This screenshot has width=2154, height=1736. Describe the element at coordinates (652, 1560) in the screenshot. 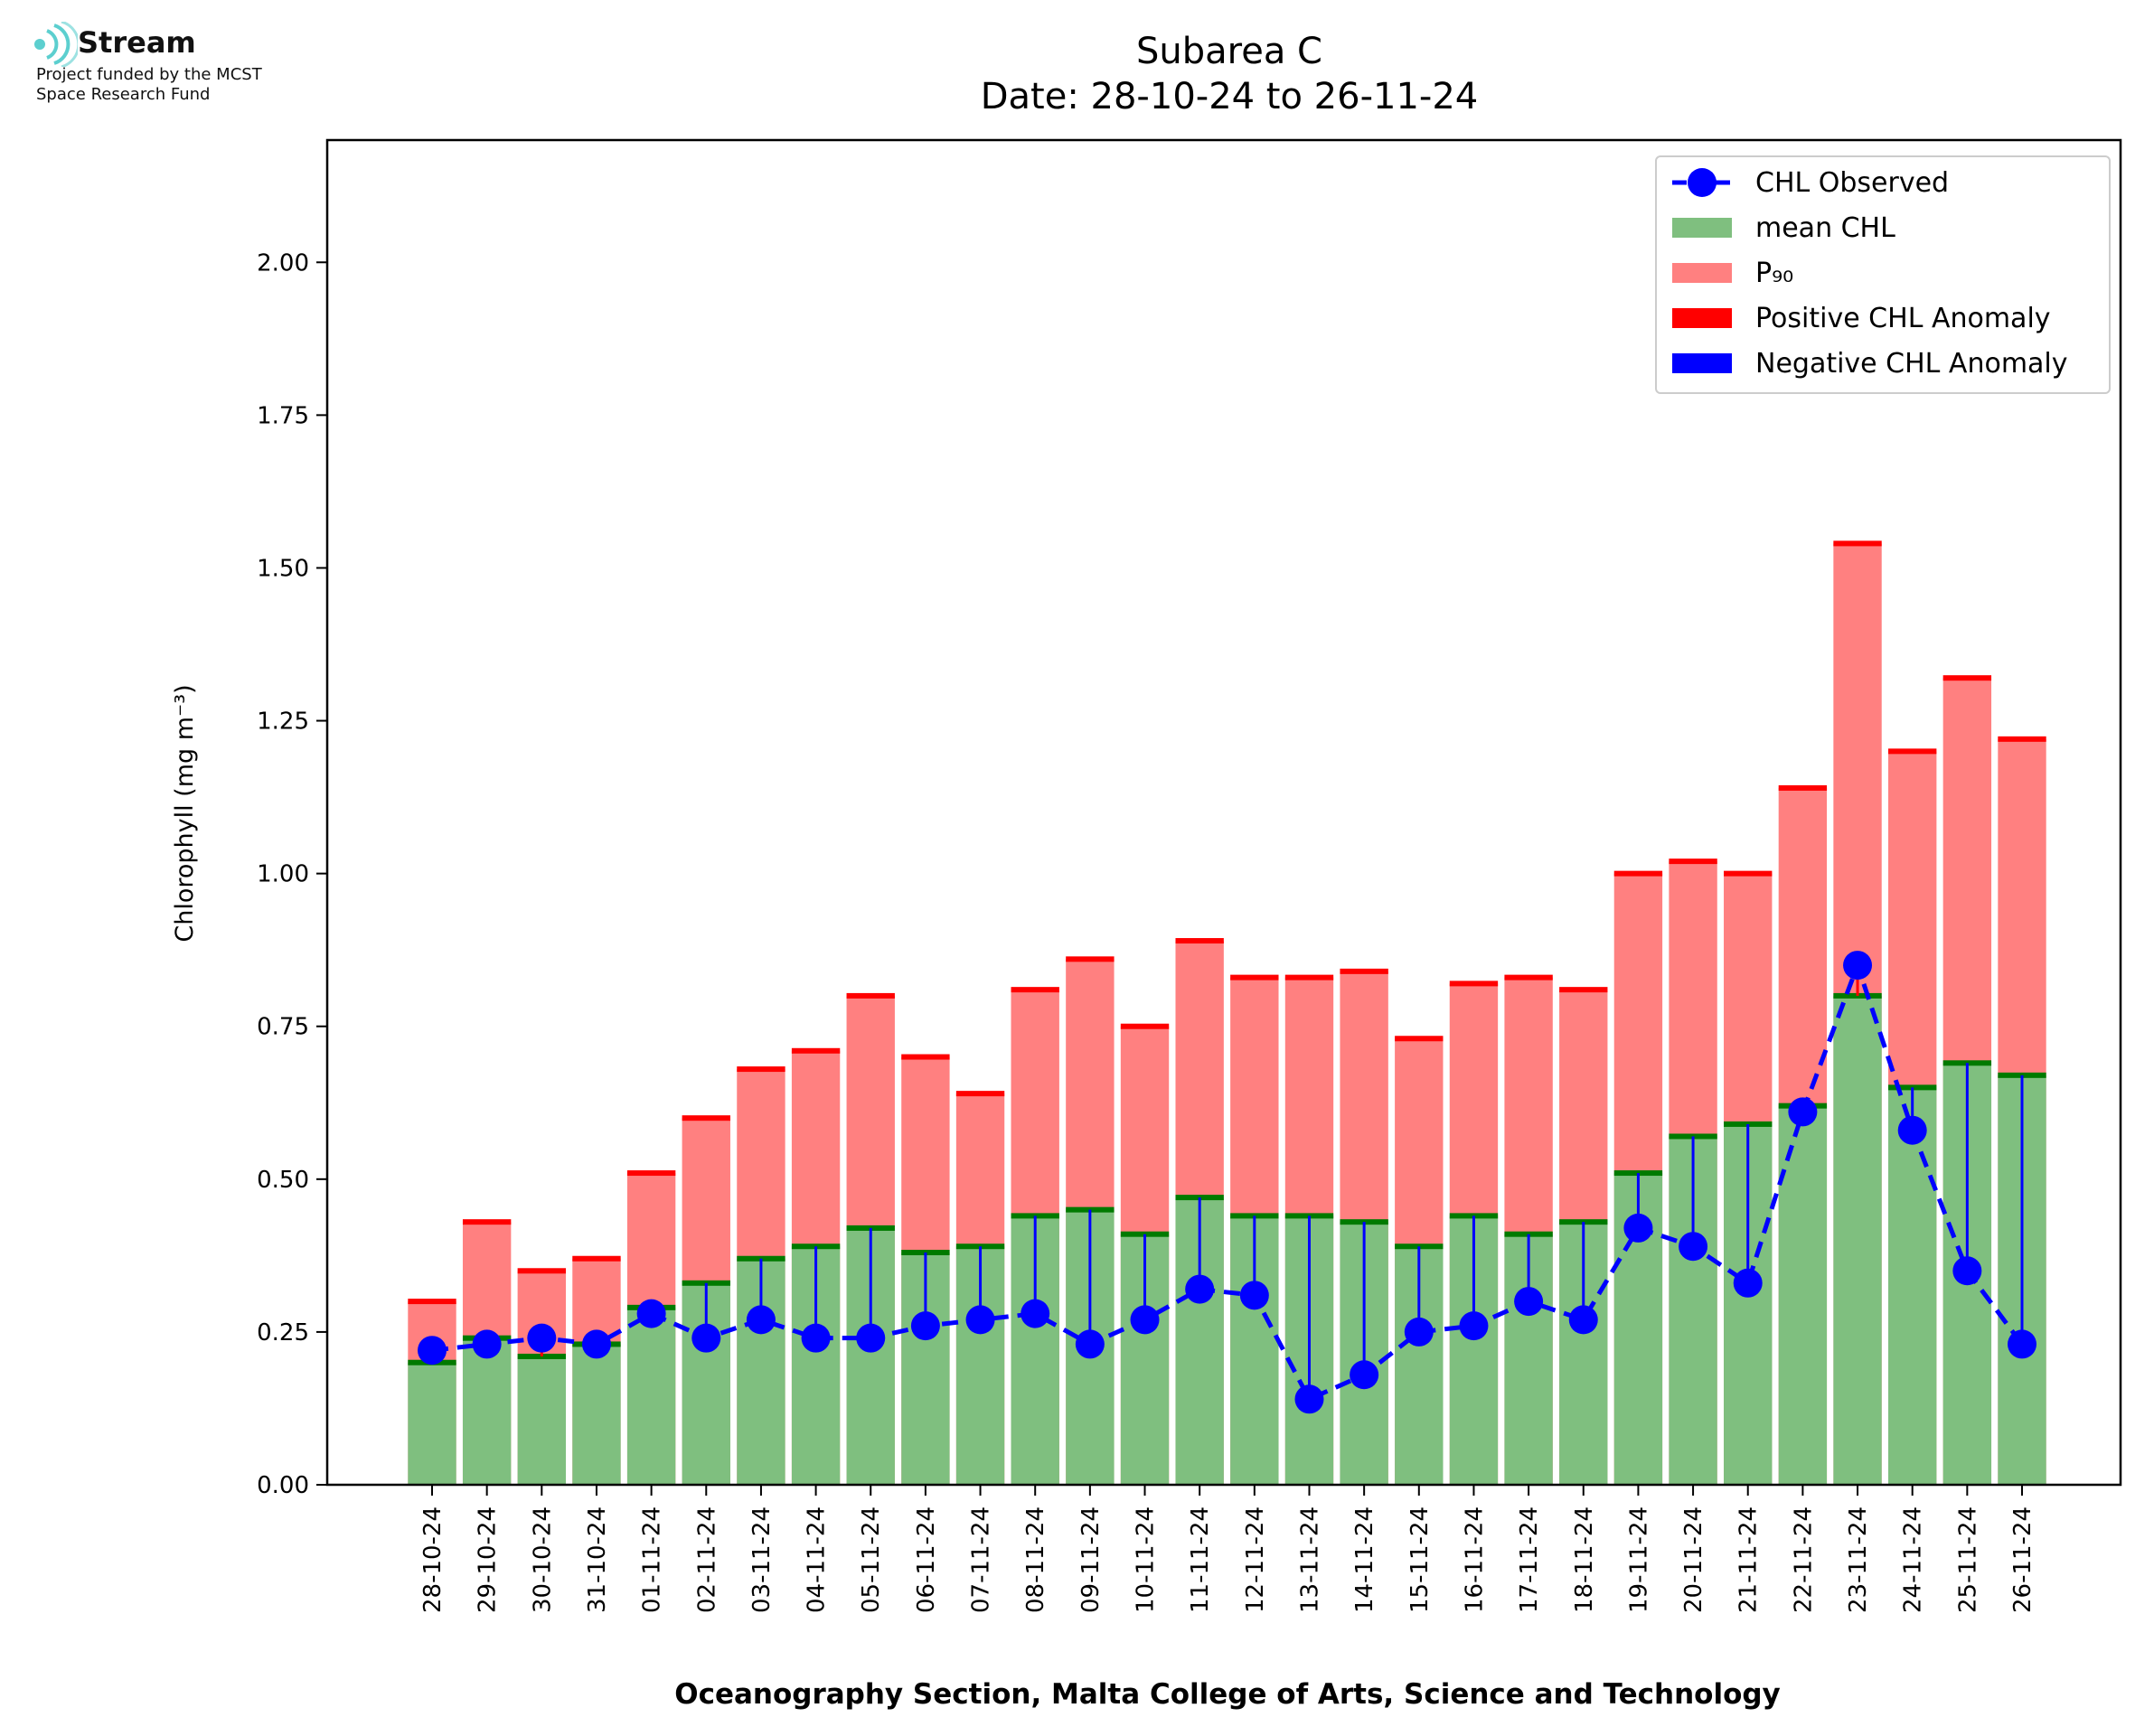

I see `x-tick-label: 01-11-24` at that location.